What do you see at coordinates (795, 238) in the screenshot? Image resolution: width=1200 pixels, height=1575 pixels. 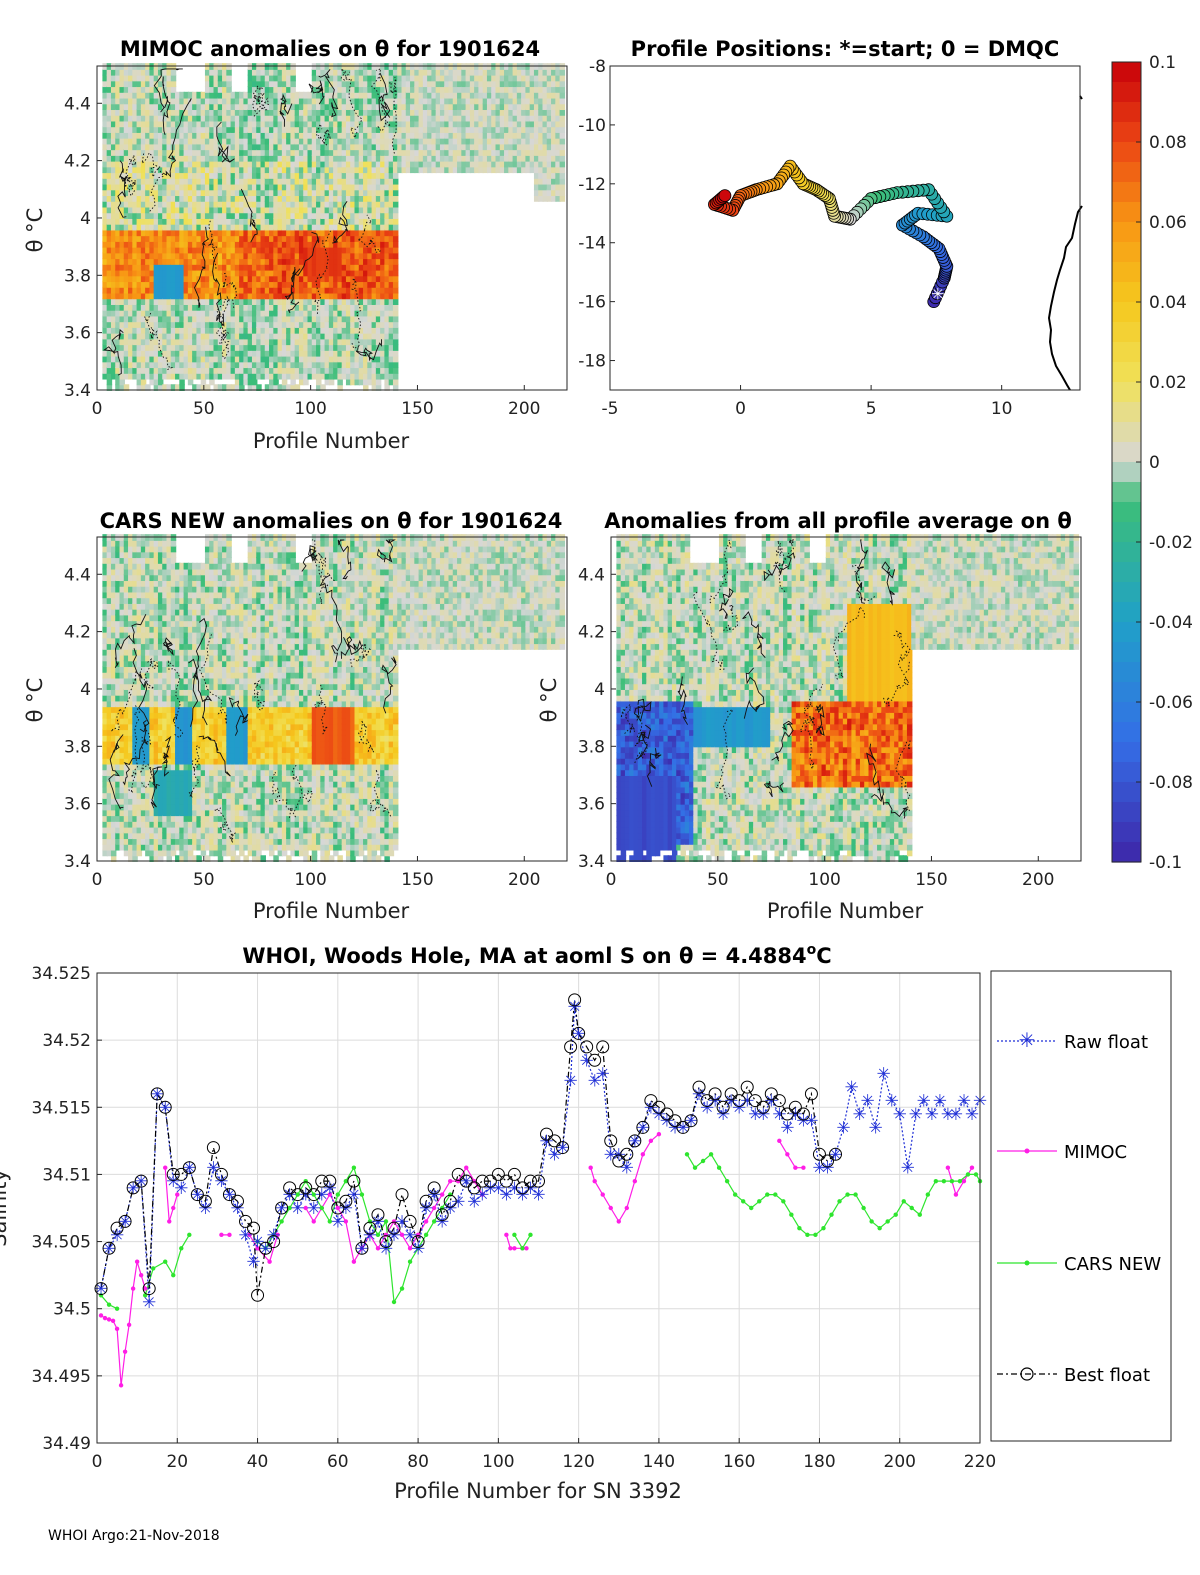 I see `panel-positions-ticks: -5 0 5 10-8-10-12-14-16-18` at bounding box center [795, 238].